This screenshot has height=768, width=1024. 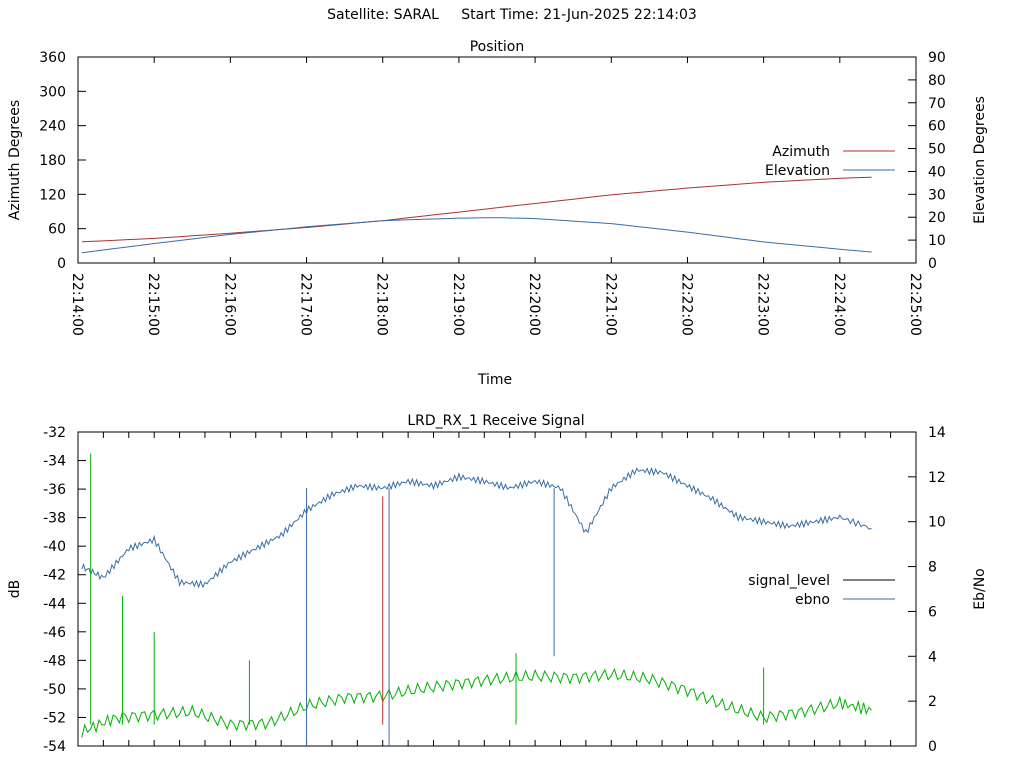 I want to click on pos-x-tick-label: 22:18:00, so click(x=382, y=304).